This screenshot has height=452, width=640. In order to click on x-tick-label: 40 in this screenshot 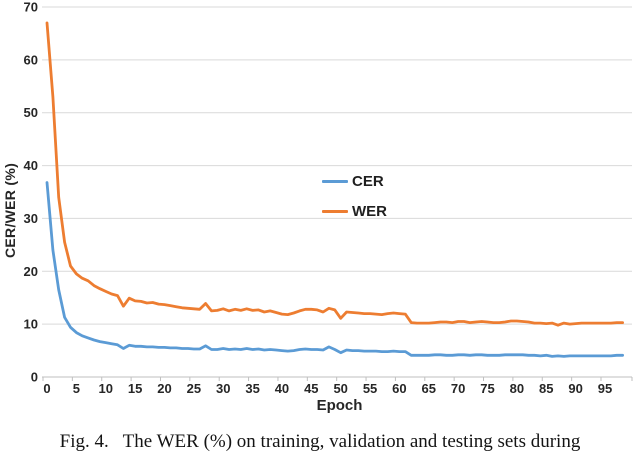, I will do `click(282, 388)`.